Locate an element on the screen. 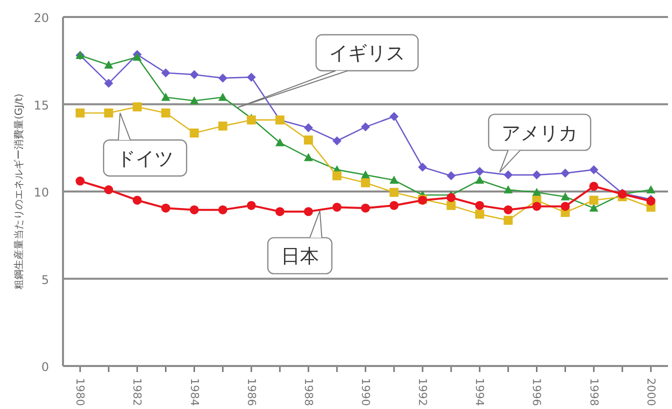 This screenshot has width=672, height=409. x-tick-label: 1990 is located at coordinates (365, 392).